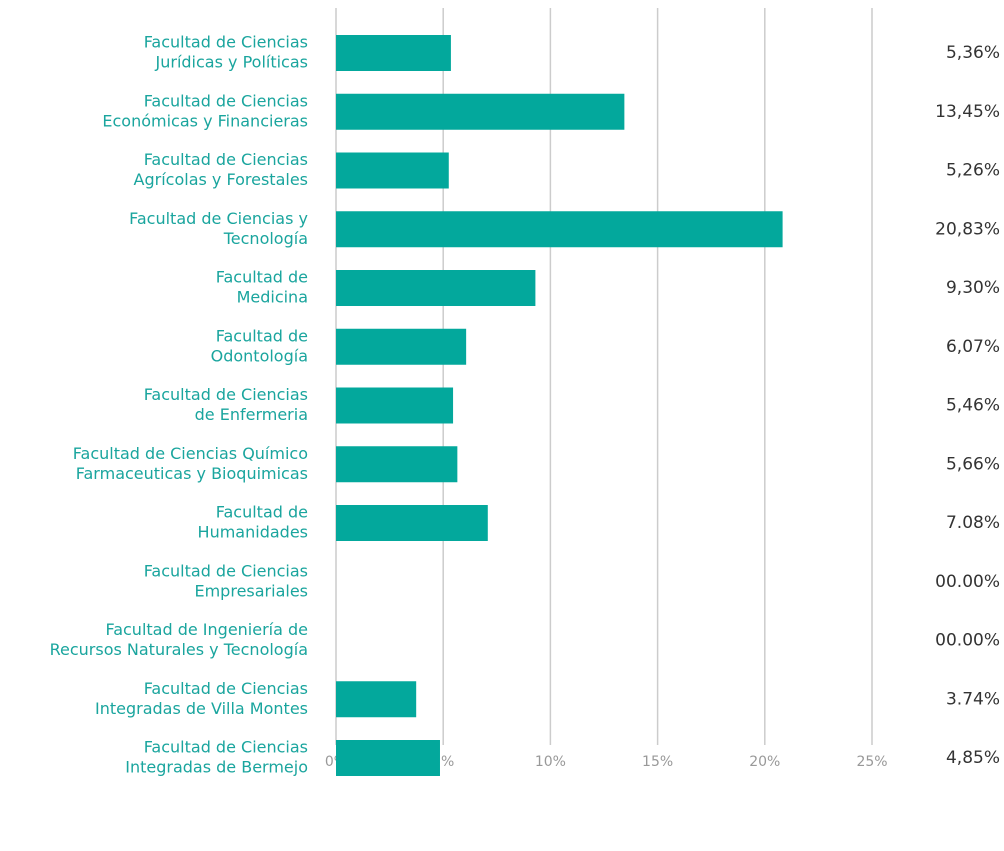 The height and width of the screenshot is (851, 1004). What do you see at coordinates (206, 629) in the screenshot?
I see `category-label: Facultad de Ingeniería de` at bounding box center [206, 629].